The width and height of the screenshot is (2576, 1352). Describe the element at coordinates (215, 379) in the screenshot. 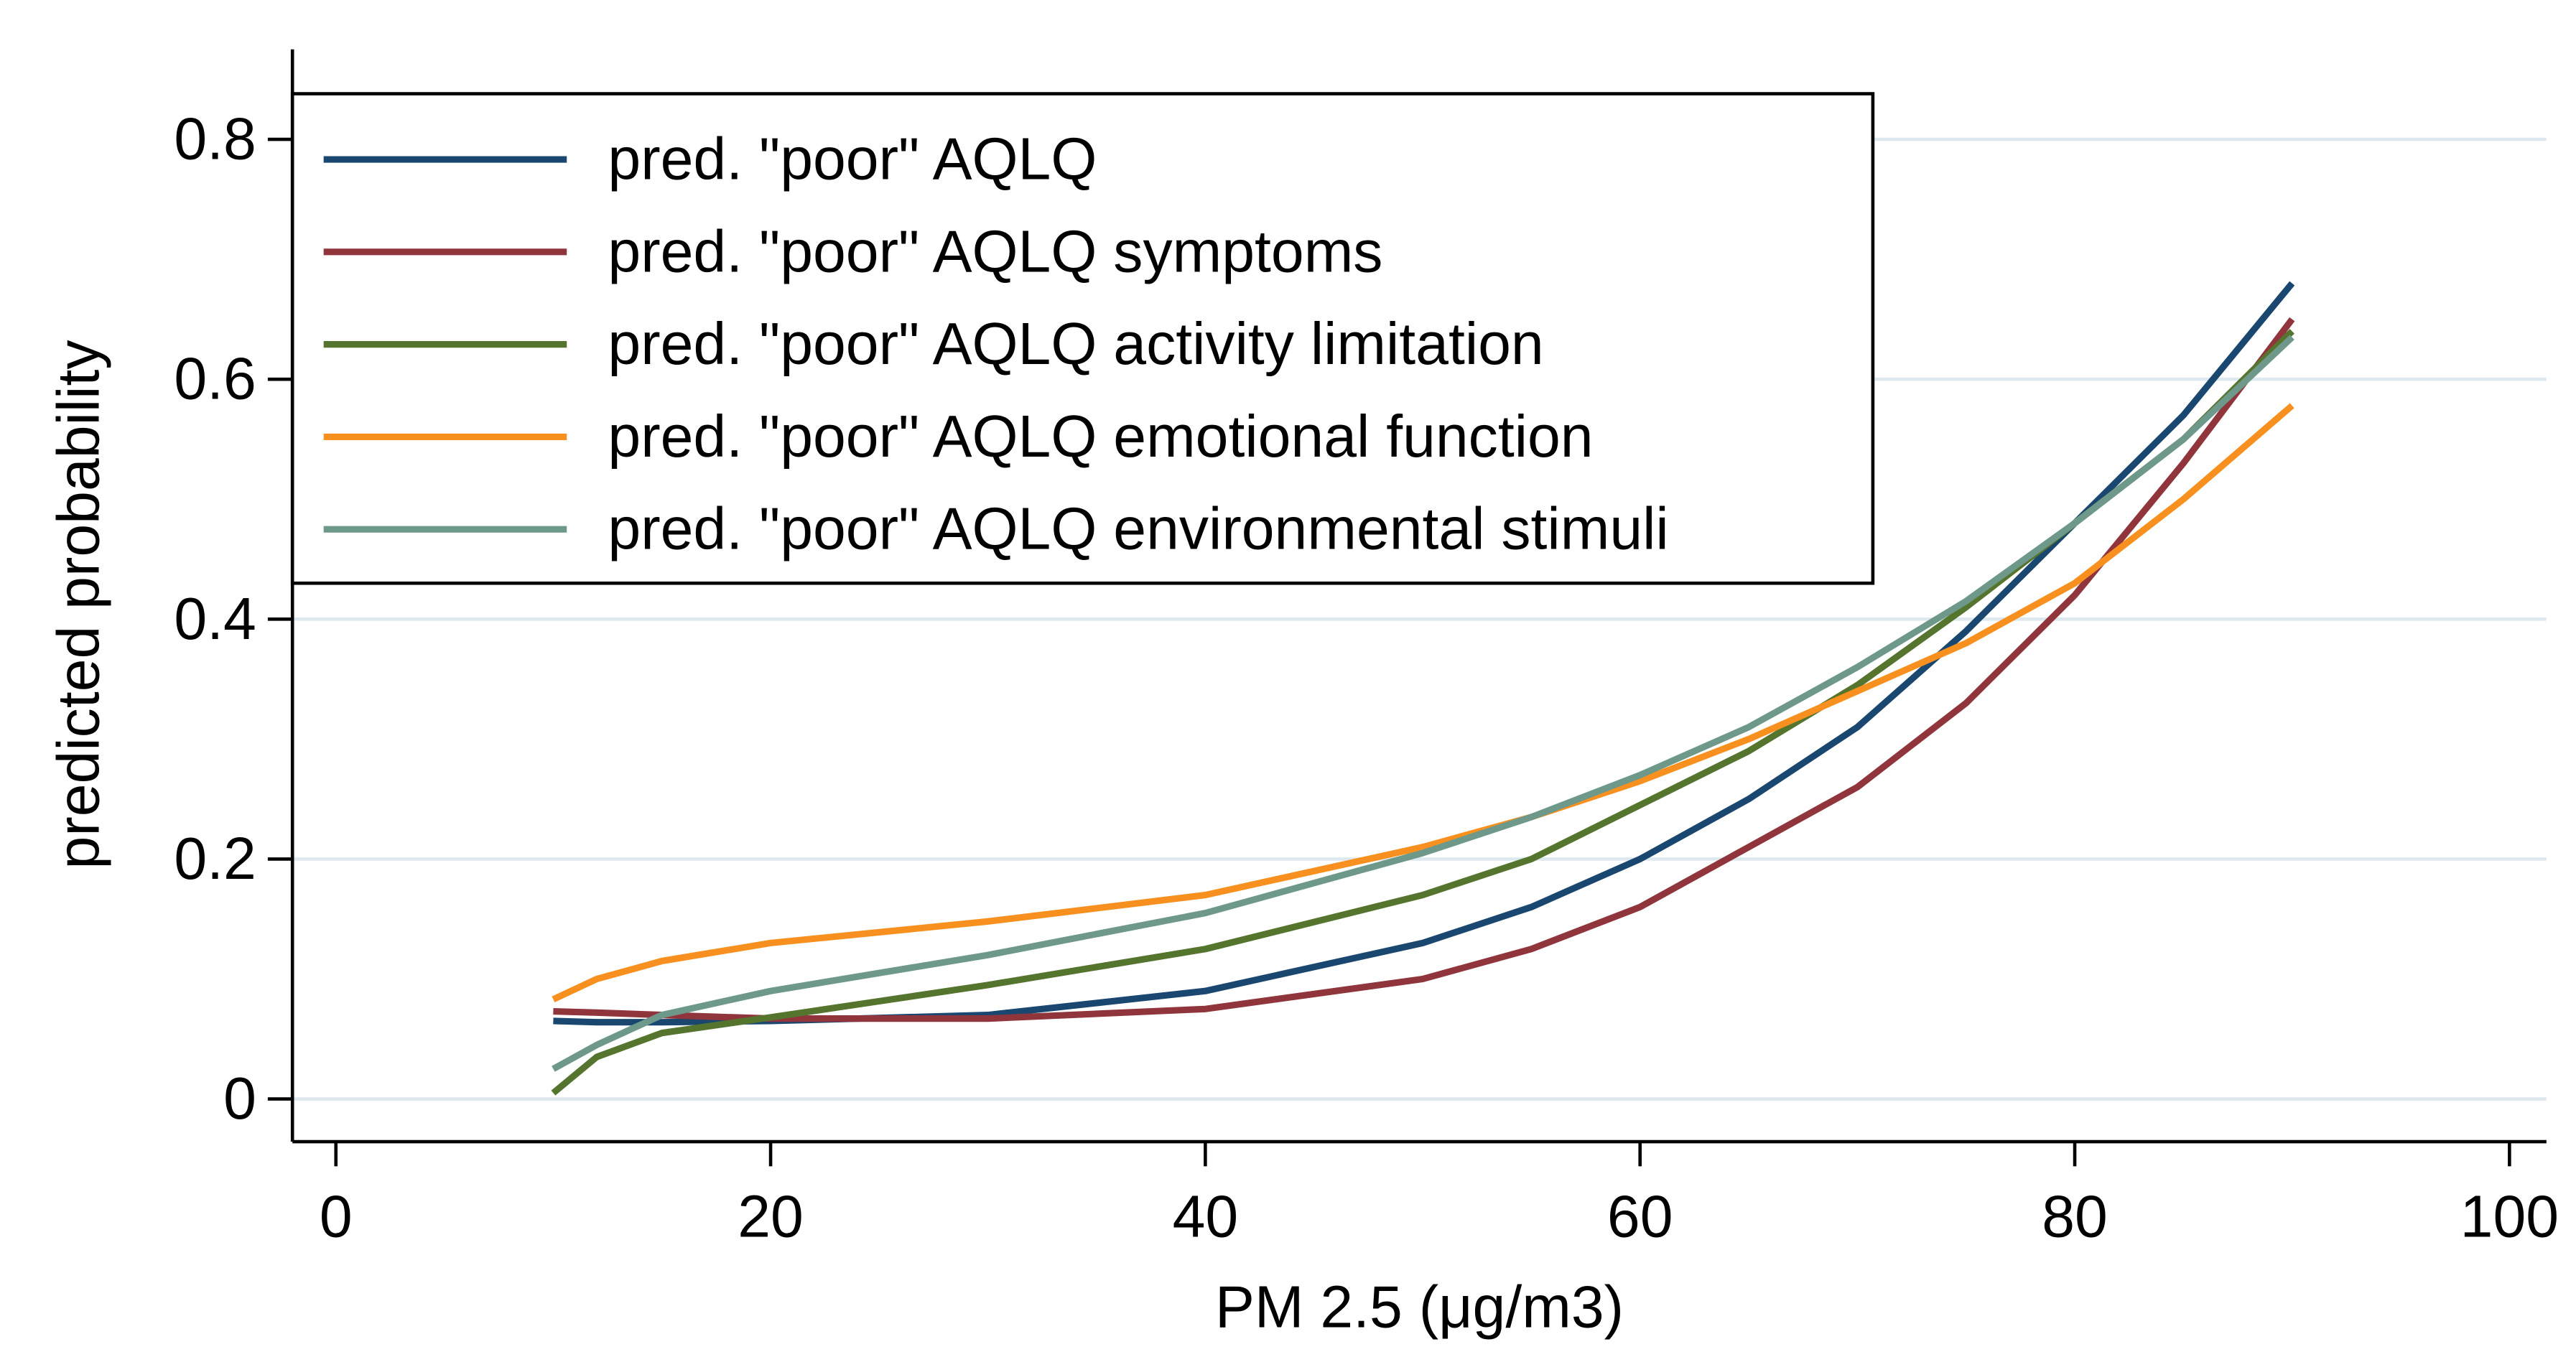

I see `y-tick-label: 0.6` at that location.